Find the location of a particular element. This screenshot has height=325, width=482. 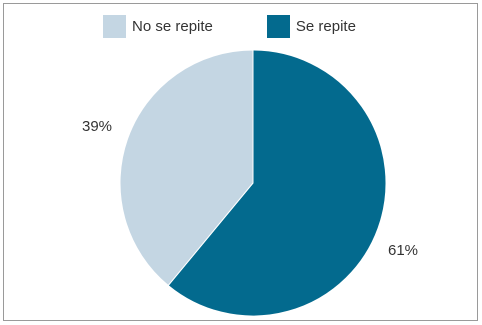

legend: No se repite Se repite is located at coordinates (229, 26).